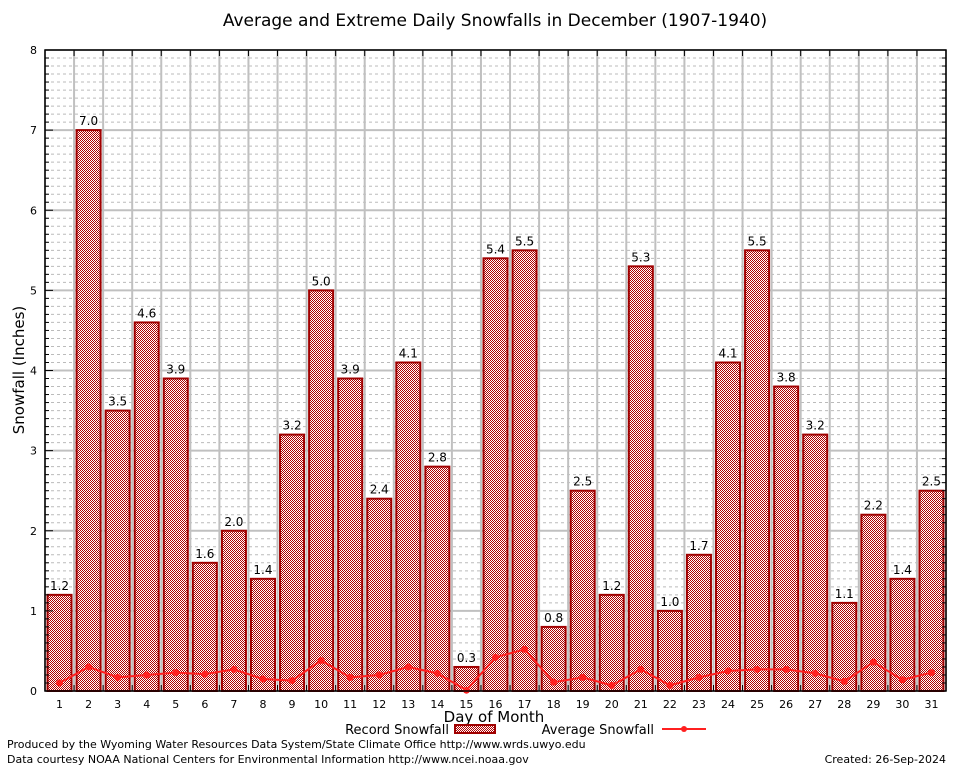  What do you see at coordinates (233, 704) in the screenshot?
I see `x-tick-label: 7` at bounding box center [233, 704].